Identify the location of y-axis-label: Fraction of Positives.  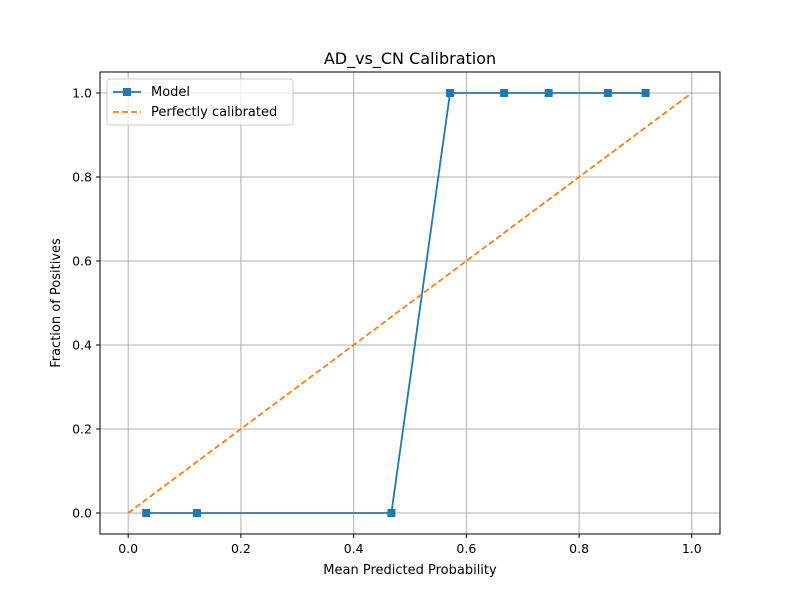
(56, 303).